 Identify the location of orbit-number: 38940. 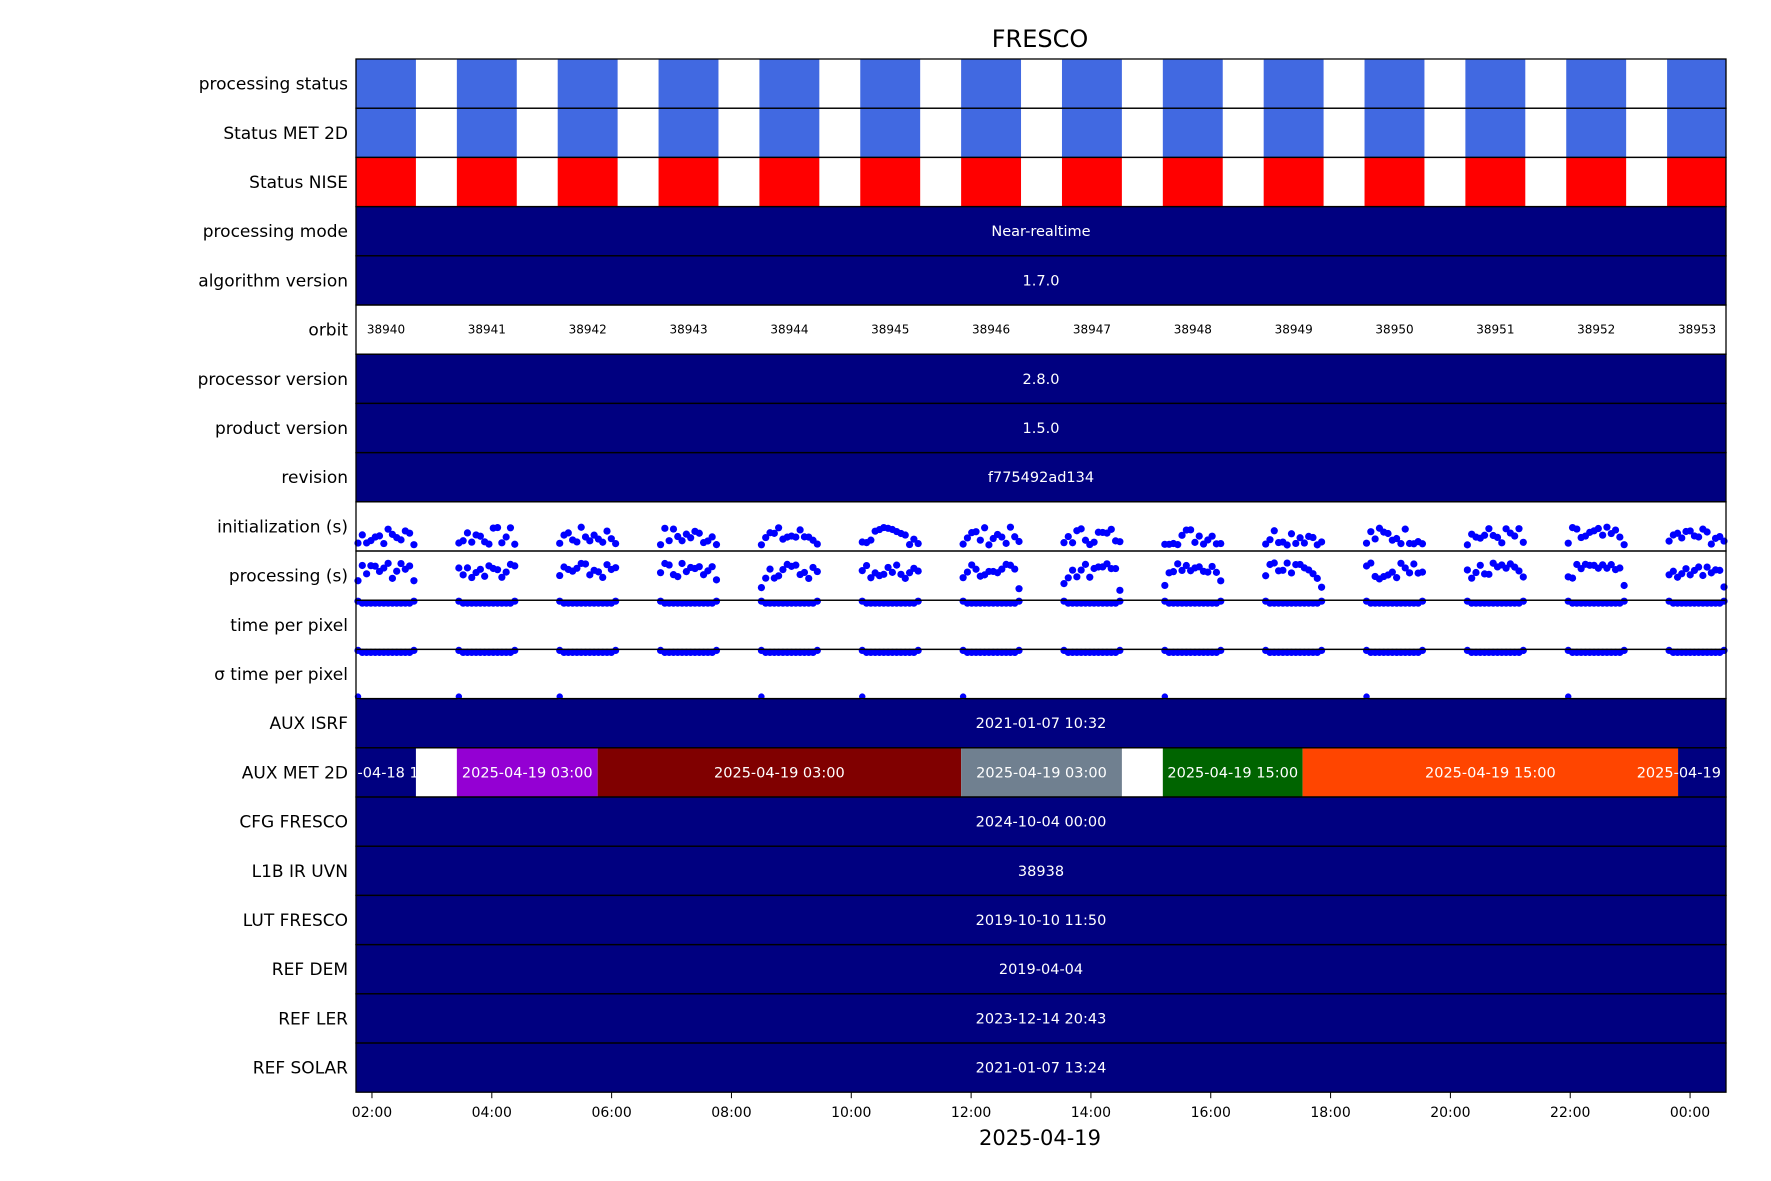
(386, 330).